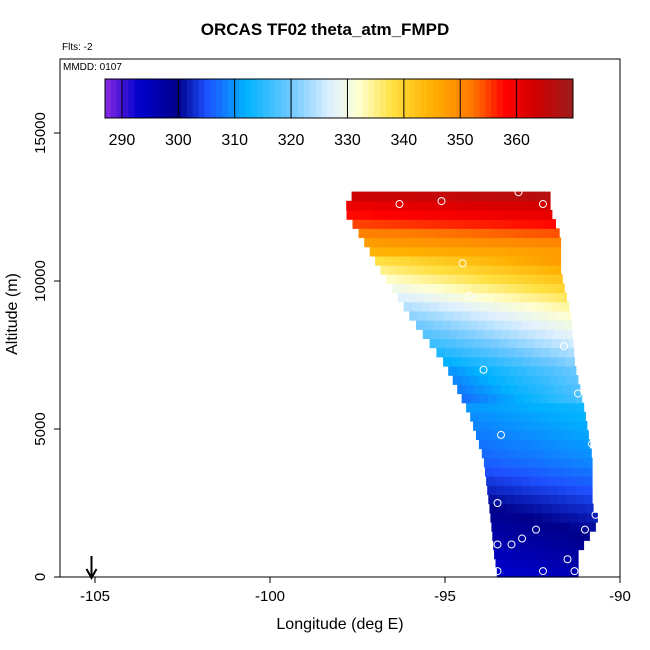  Describe the element at coordinates (516, 140) in the screenshot. I see `colorbar-tick-label: 360` at that location.